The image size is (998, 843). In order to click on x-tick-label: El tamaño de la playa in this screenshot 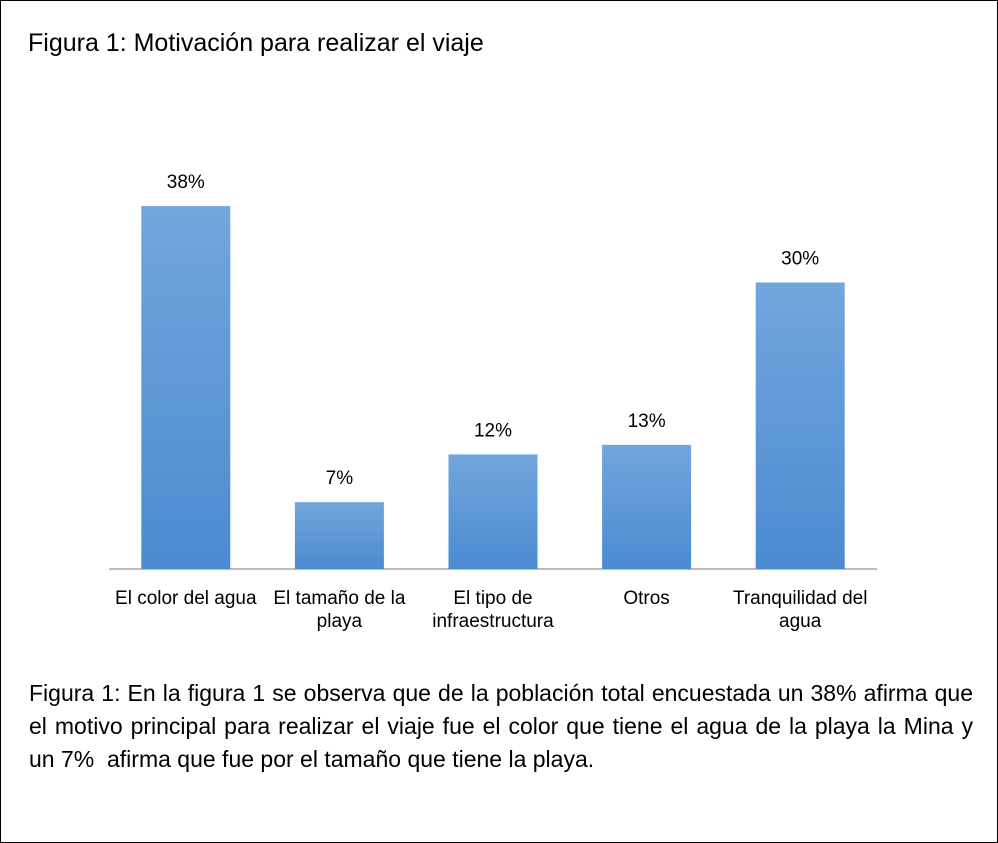, I will do `click(339, 610)`.